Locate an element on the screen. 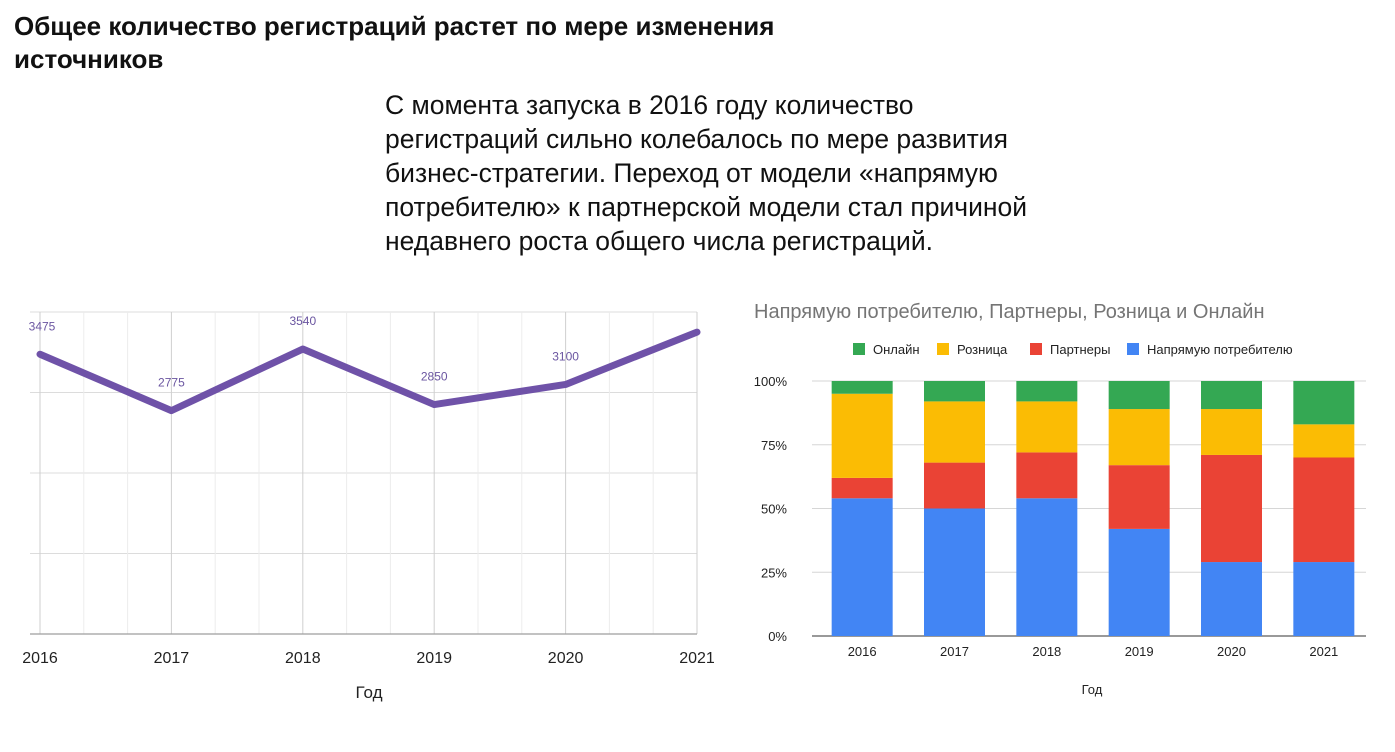 This screenshot has width=1395, height=752. y-tick-label: 75% is located at coordinates (774, 445).